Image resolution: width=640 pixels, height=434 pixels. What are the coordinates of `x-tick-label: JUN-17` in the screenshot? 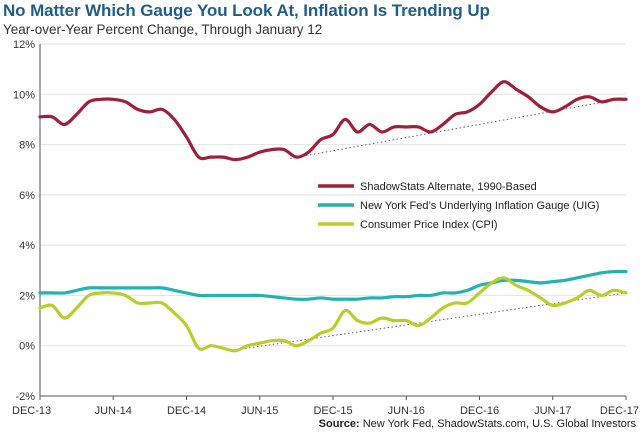 It's located at (552, 411).